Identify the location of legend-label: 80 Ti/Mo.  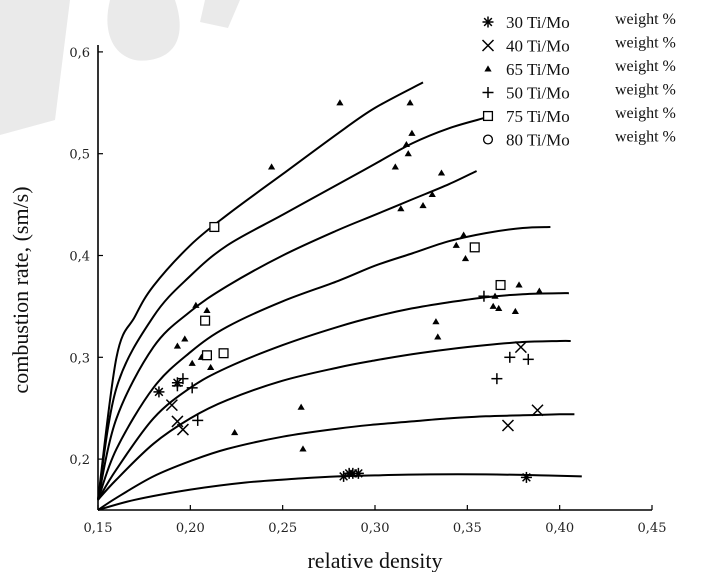
(538, 140).